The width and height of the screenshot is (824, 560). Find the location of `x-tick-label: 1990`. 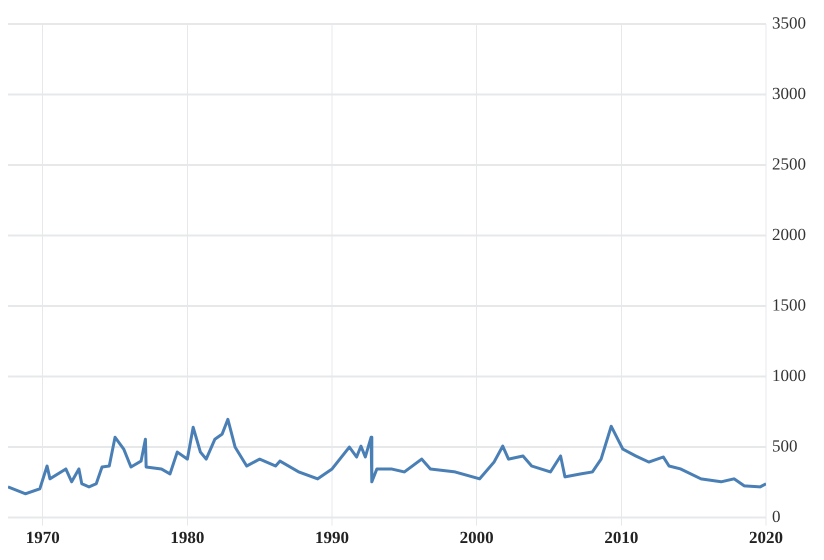

x-tick-label: 1990 is located at coordinates (332, 538).